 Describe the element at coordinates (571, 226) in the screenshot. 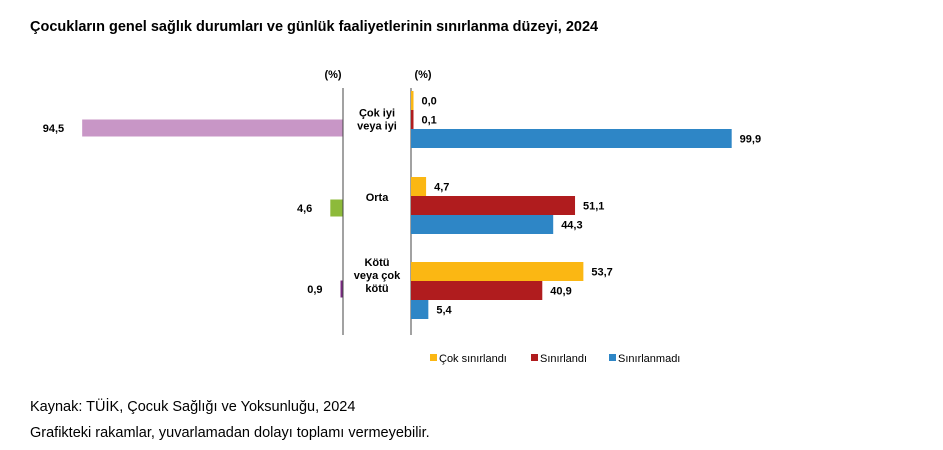

I see `right-bar-label-2-3: 44,3` at that location.